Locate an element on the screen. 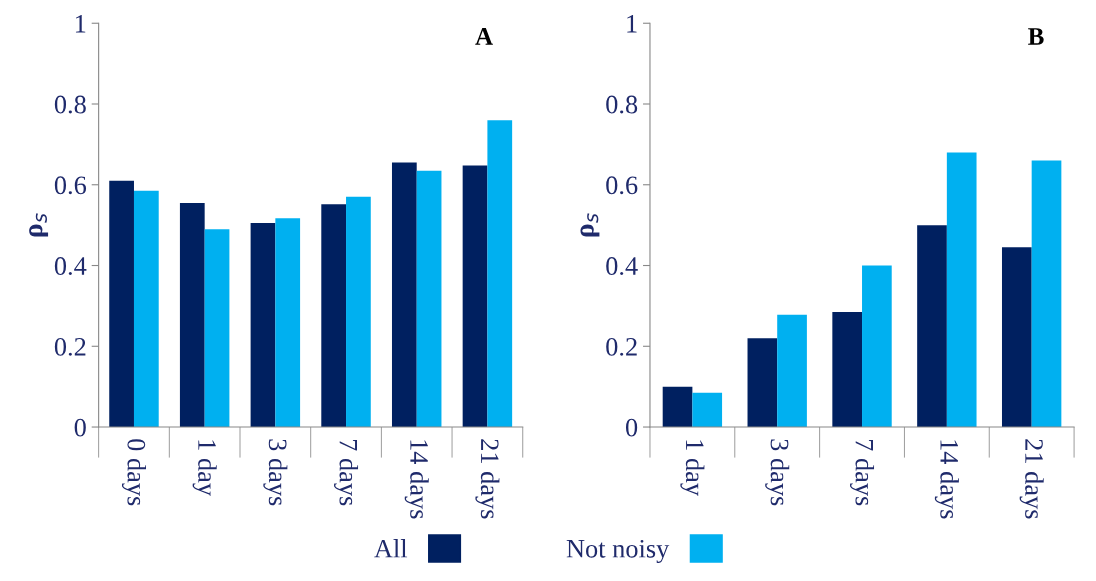 This screenshot has width=1096, height=581. legend-label: Not noisy is located at coordinates (618, 551).